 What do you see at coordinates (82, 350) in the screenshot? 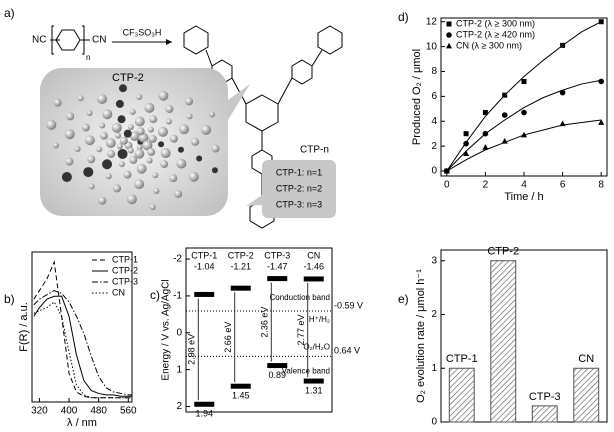
I see `line` at bounding box center [82, 350].